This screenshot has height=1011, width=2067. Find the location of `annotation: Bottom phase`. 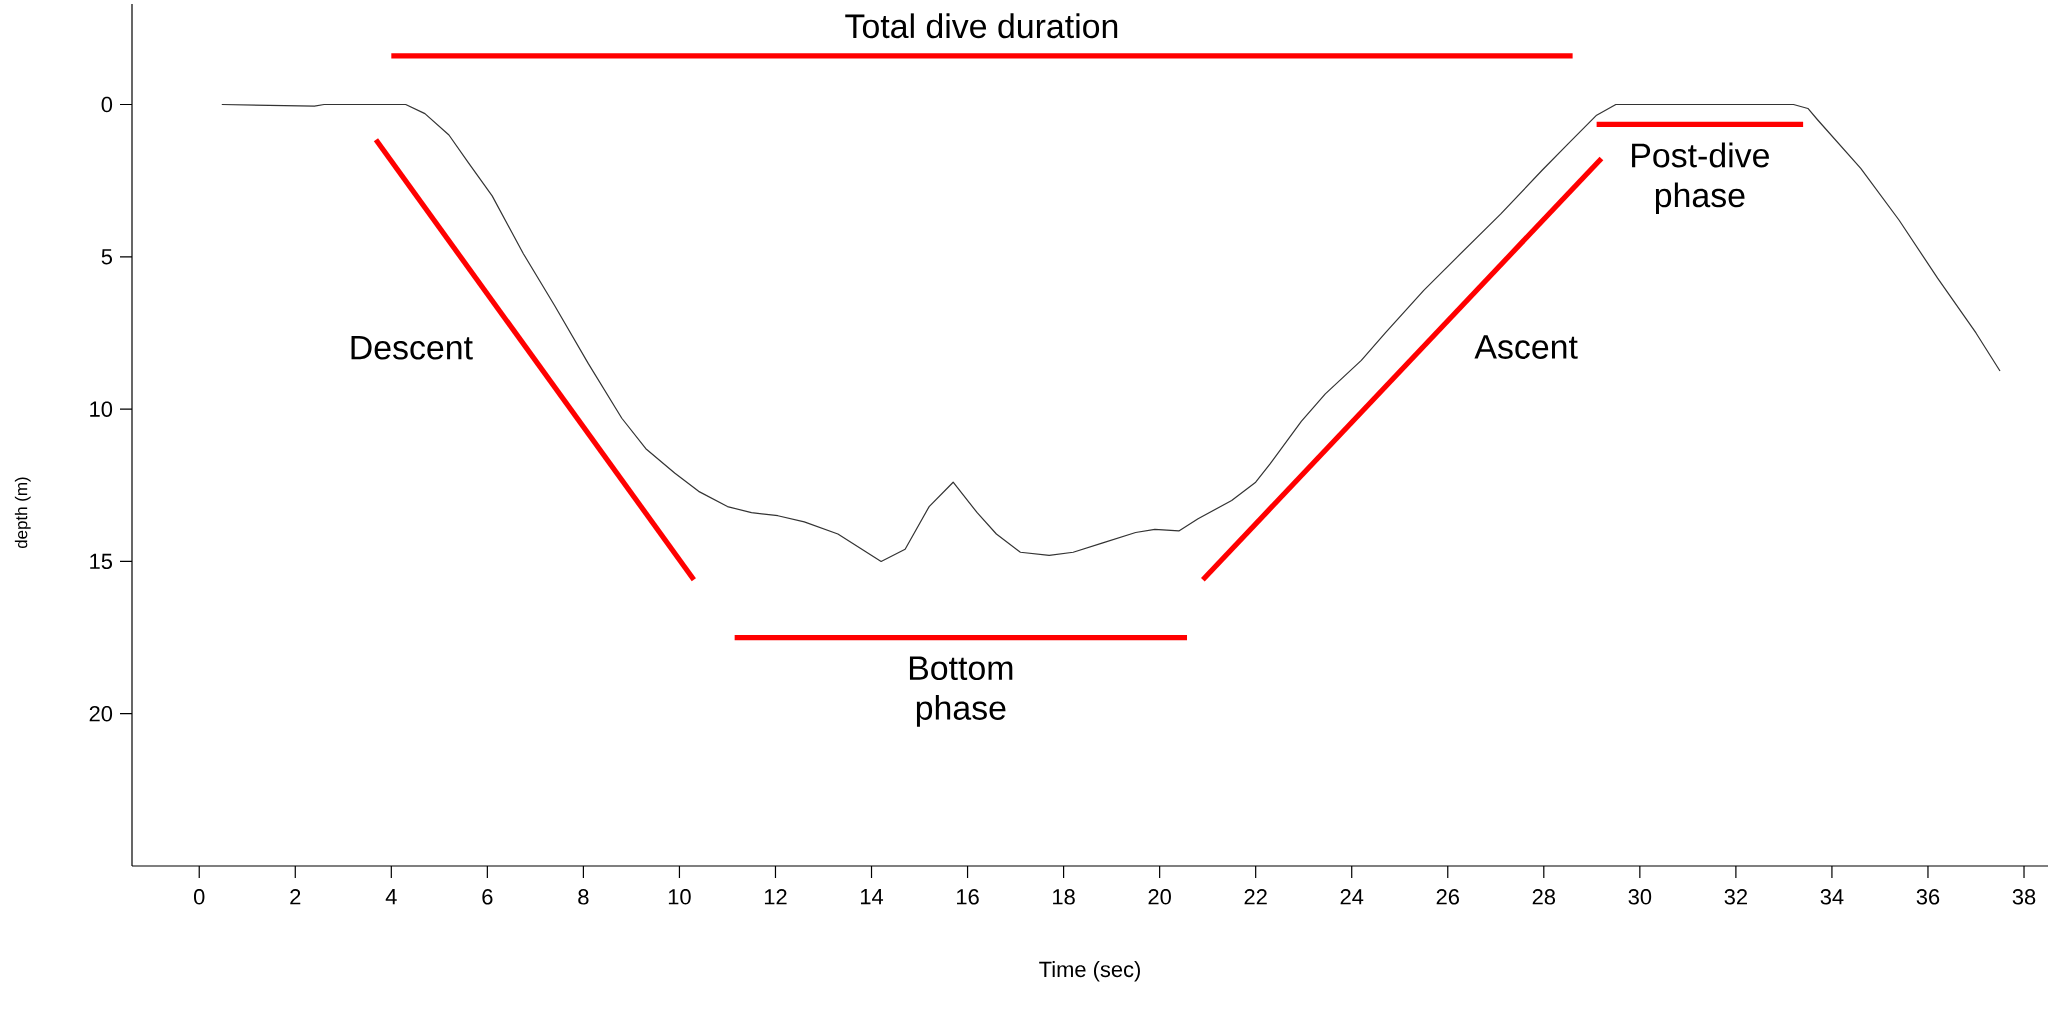

annotation: Bottom phase is located at coordinates (961, 691).